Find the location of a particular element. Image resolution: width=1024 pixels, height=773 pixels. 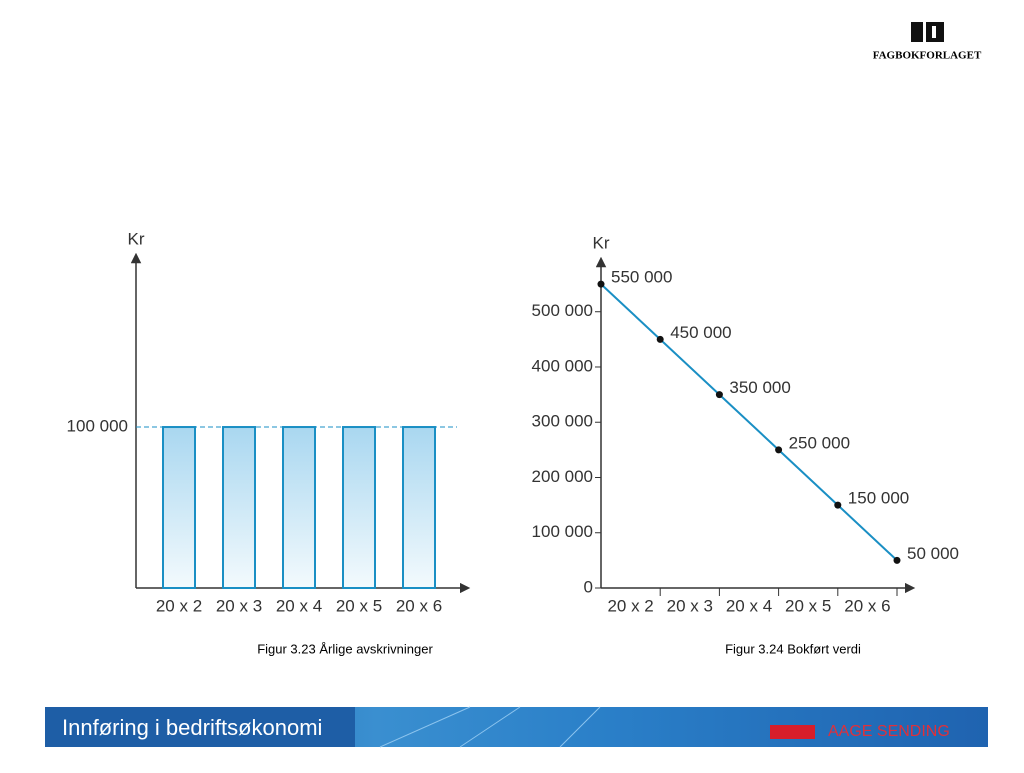

value-label: 550 000 is located at coordinates (641, 277).